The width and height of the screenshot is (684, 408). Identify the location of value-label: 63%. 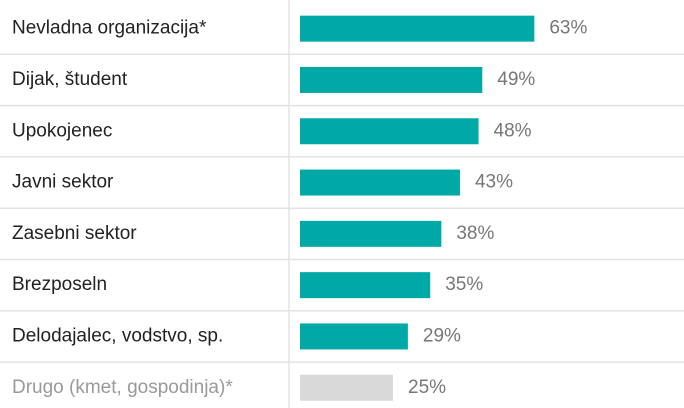
(568, 28).